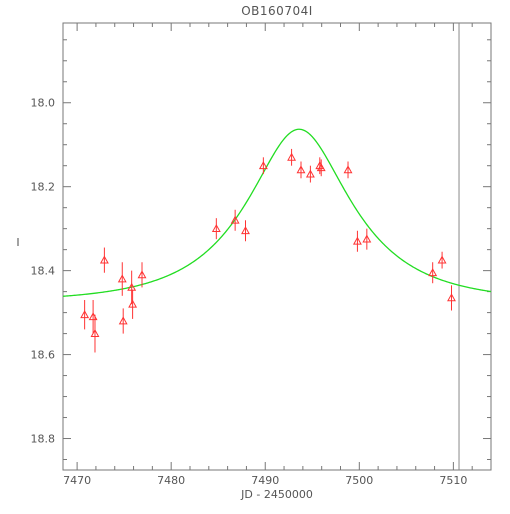 The image size is (510, 514). I want to click on x-tick-label: 7490, so click(265, 480).